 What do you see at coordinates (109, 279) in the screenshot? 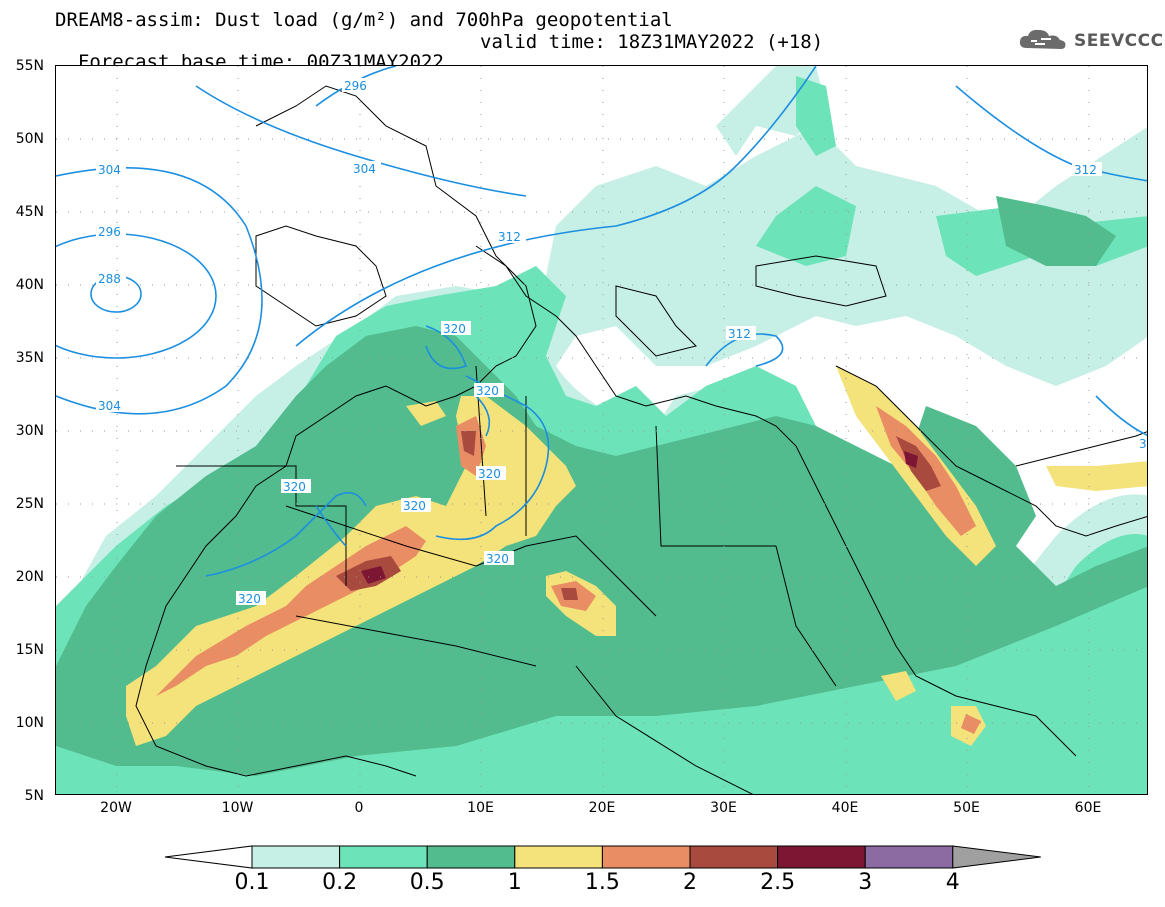
I see `contour-label: 288` at bounding box center [109, 279].